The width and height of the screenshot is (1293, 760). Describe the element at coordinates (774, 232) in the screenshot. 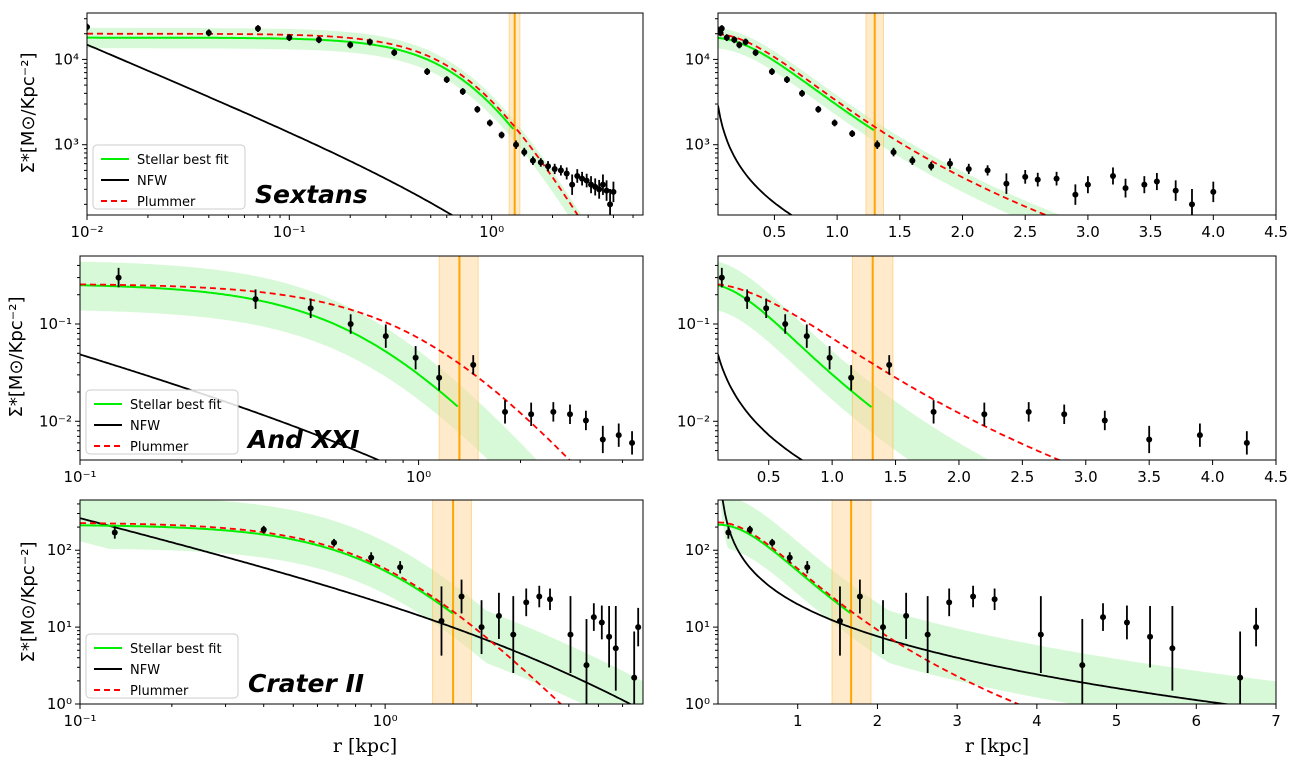

I see `x-tick-label: 0.5` at that location.